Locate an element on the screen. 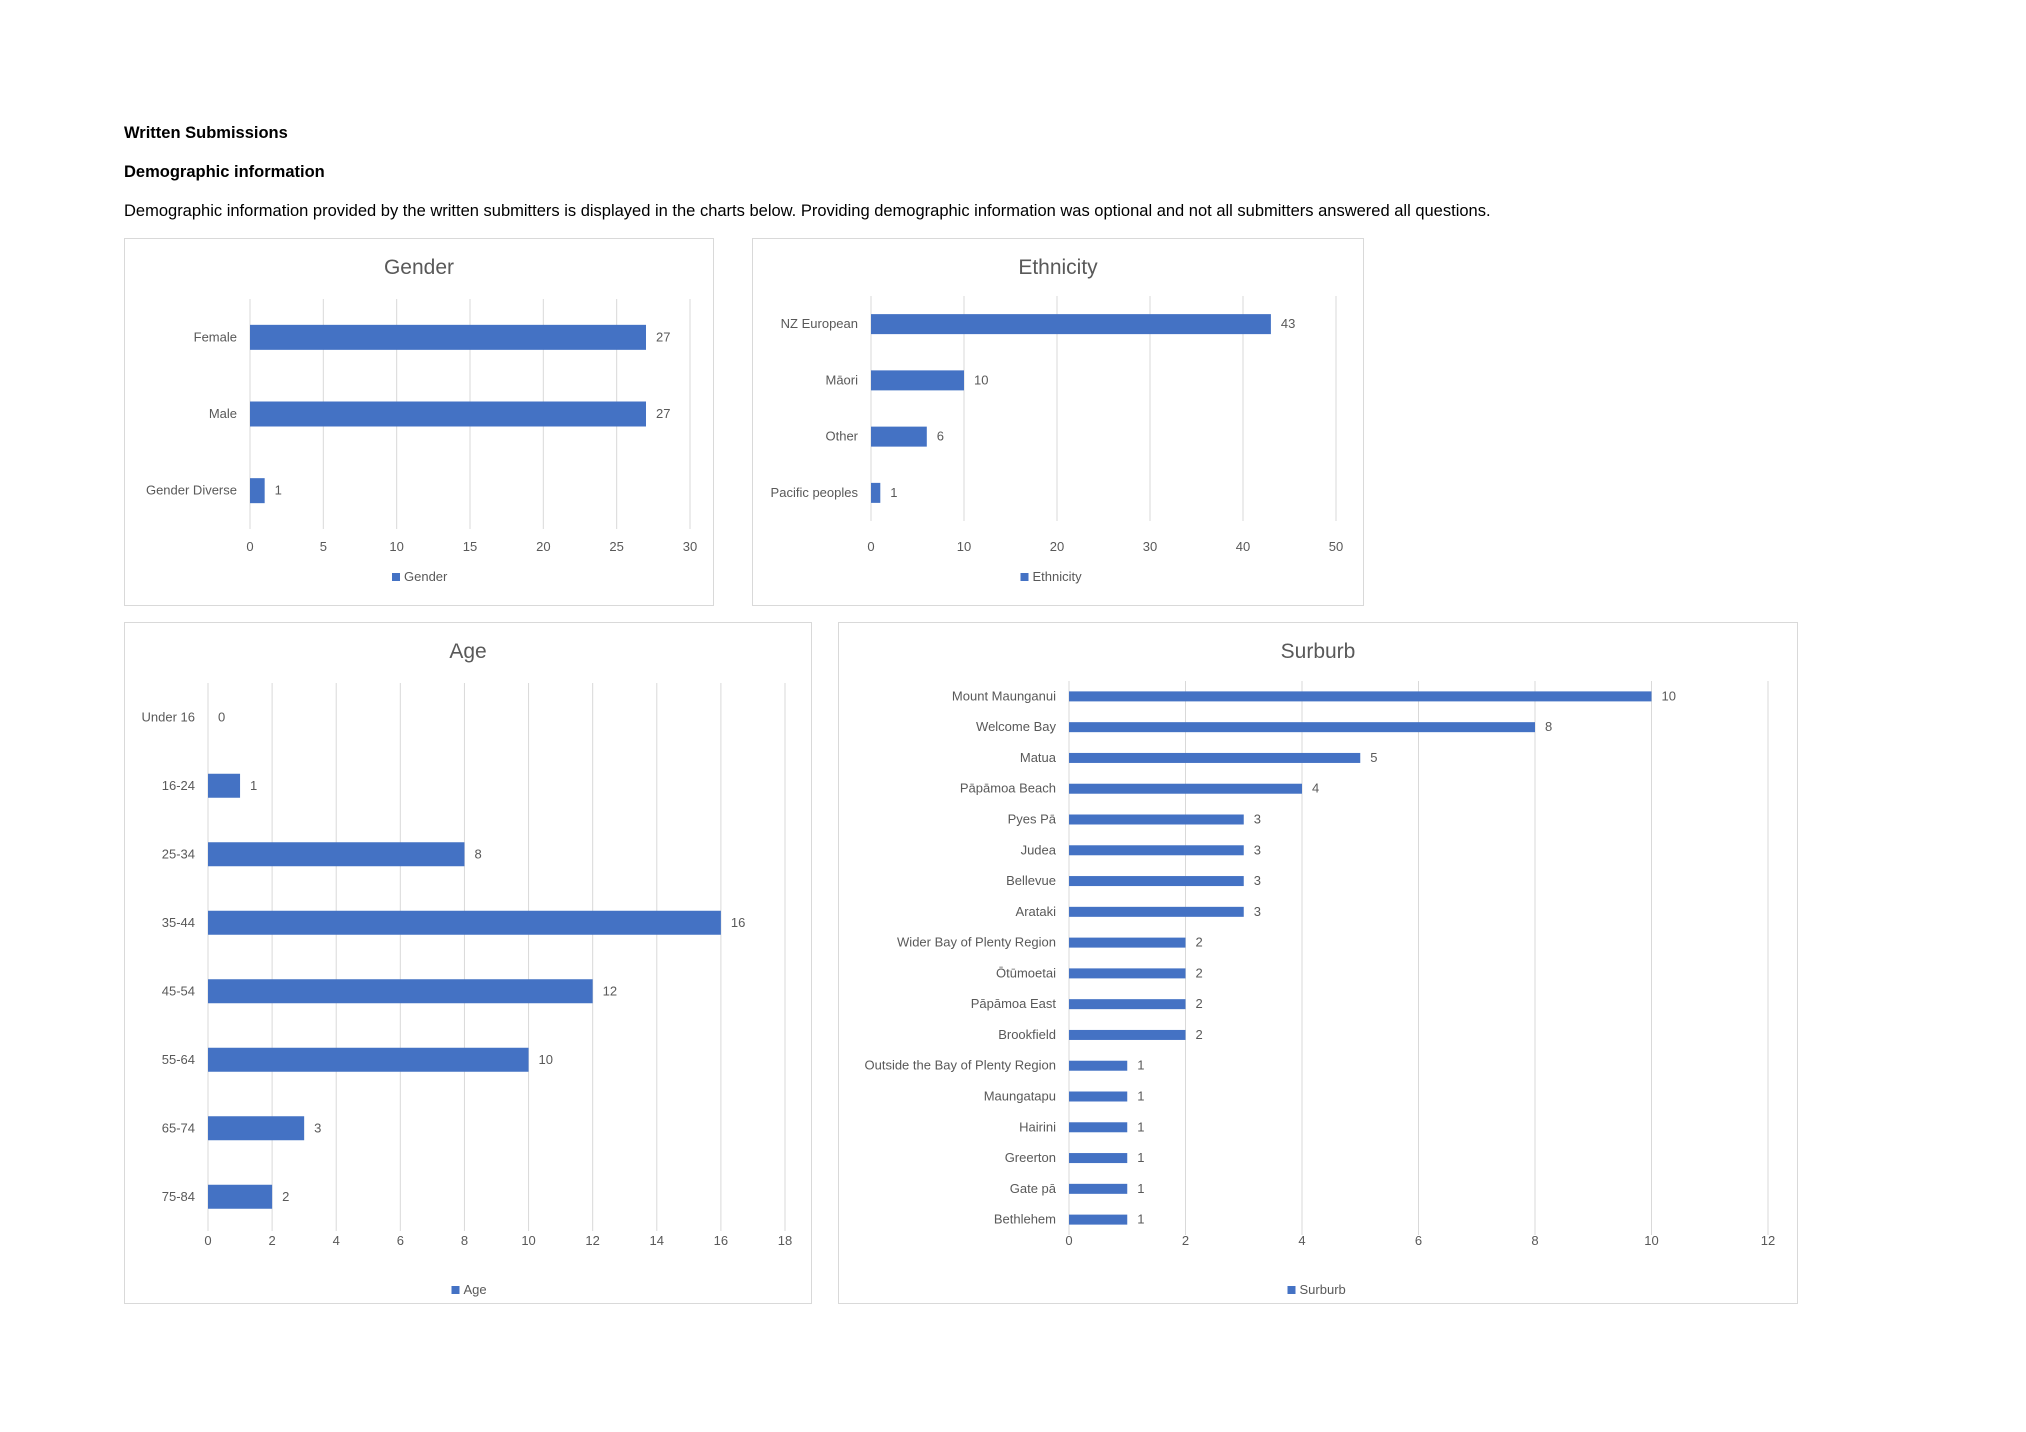 The width and height of the screenshot is (2026, 1432). suburb-category-label-gate-pa: Gate pā is located at coordinates (1033, 1188).